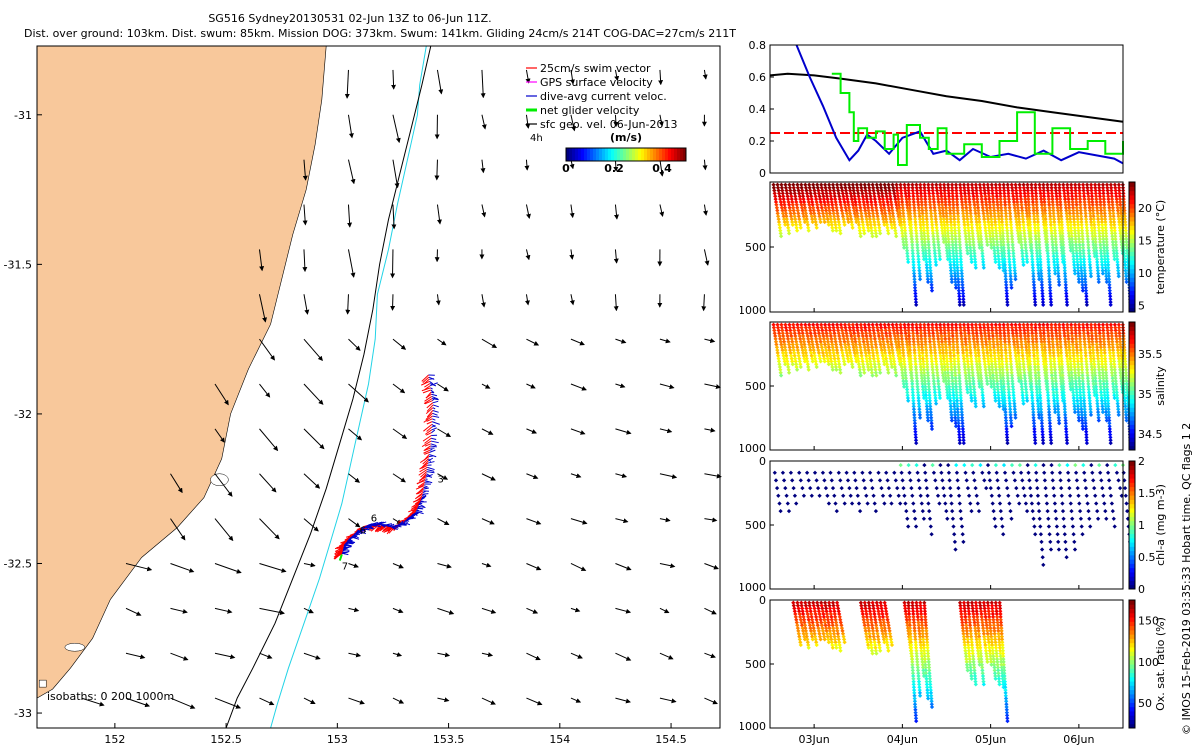  I want to click on legend-note: 4h, so click(536, 138).